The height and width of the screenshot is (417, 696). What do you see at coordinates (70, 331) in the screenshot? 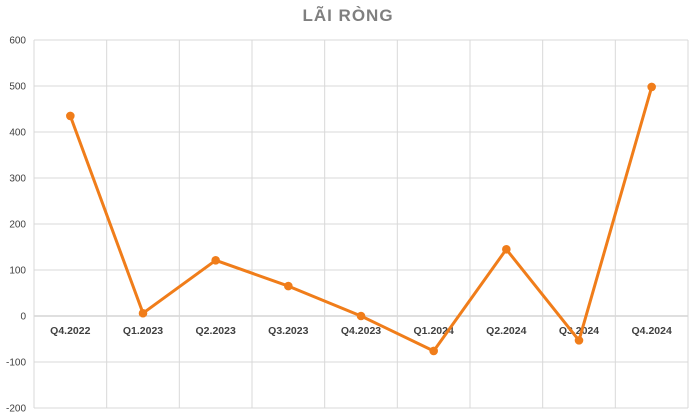
I see `x-tick-label: Q4.2022` at bounding box center [70, 331].